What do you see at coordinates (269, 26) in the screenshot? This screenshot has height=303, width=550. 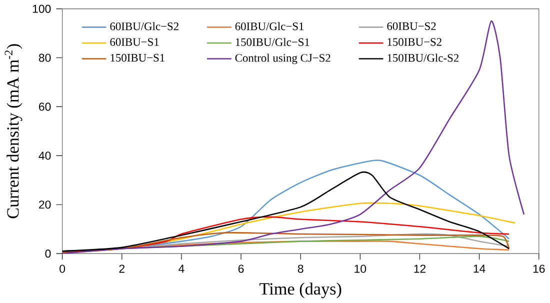 I see `legend-label: 60IBU/Glc−S1` at bounding box center [269, 26].